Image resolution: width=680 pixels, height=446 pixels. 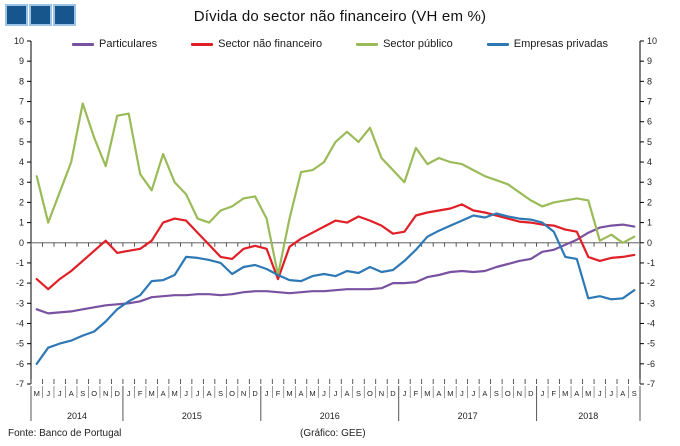 I want to click on legend-swatch-empresas-privadas, so click(x=497, y=44).